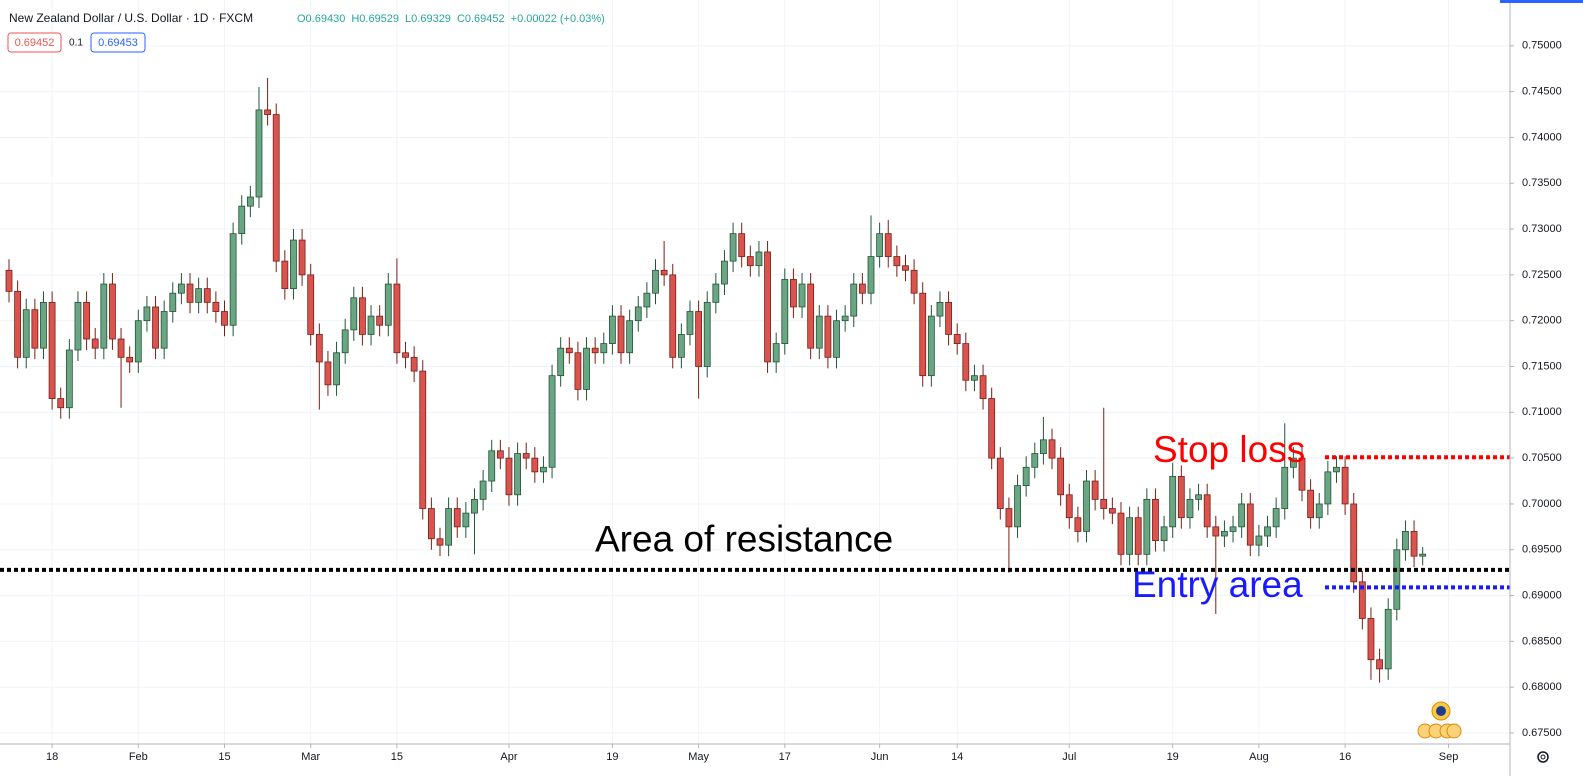 Image resolution: width=1583 pixels, height=776 pixels. Describe the element at coordinates (428, 19) in the screenshot. I see `ohlc-value: L0.69329` at that location.